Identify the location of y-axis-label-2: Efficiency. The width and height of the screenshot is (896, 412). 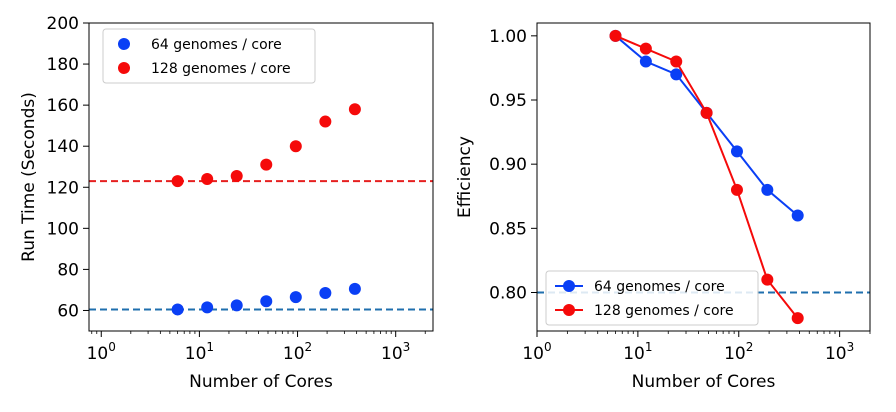
(465, 177).